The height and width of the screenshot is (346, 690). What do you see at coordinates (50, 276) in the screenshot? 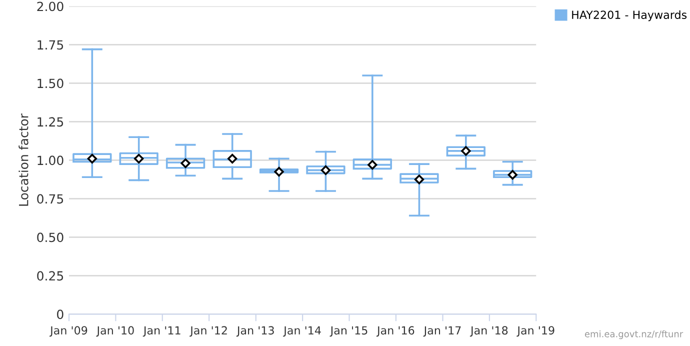
I see `y-tick-label: 0.25` at bounding box center [50, 276].